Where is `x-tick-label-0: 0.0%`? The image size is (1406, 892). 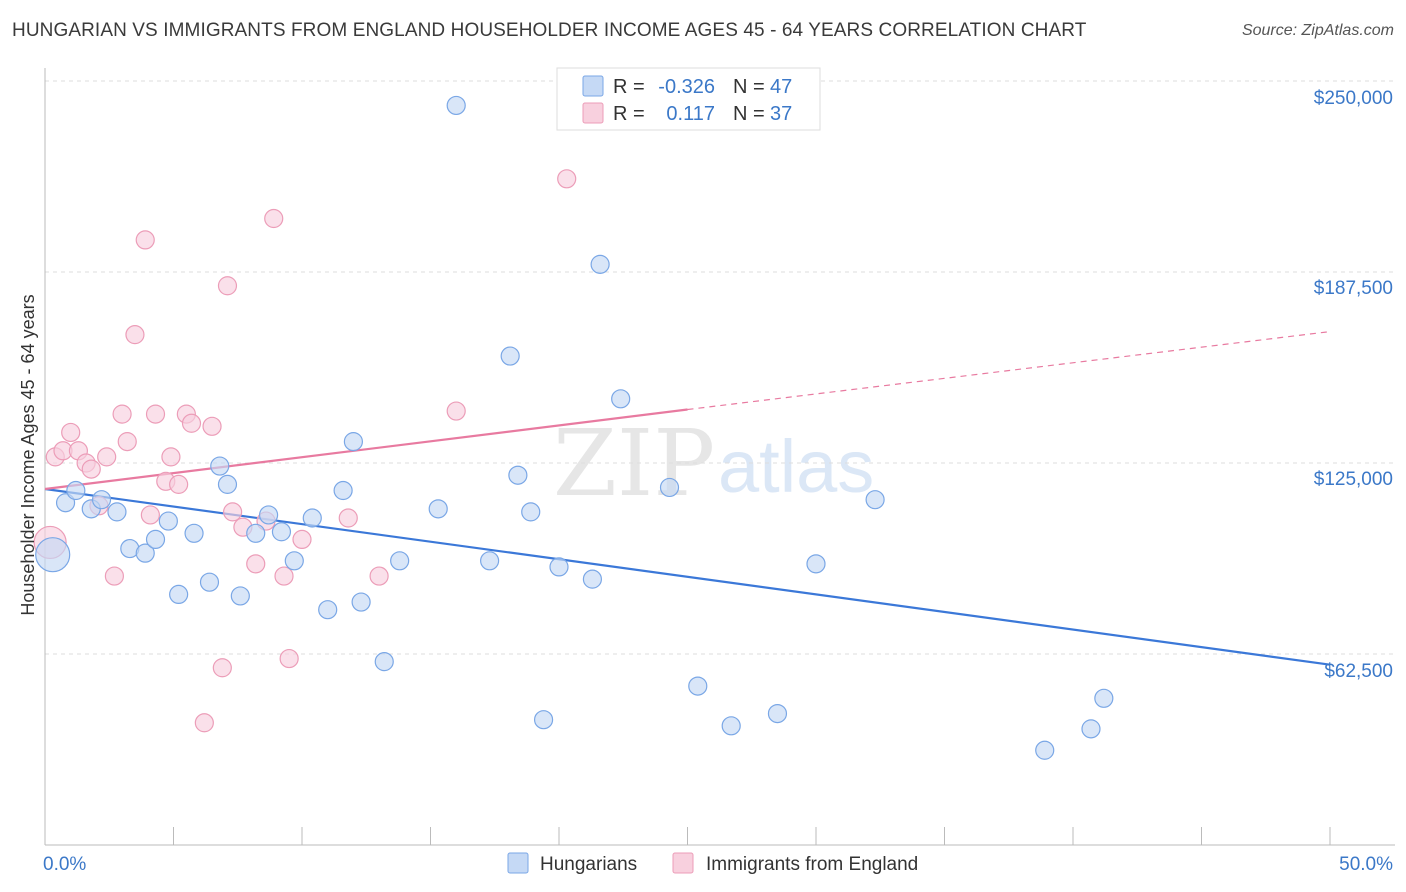
x-tick-label-0: 0.0% is located at coordinates (64, 864).